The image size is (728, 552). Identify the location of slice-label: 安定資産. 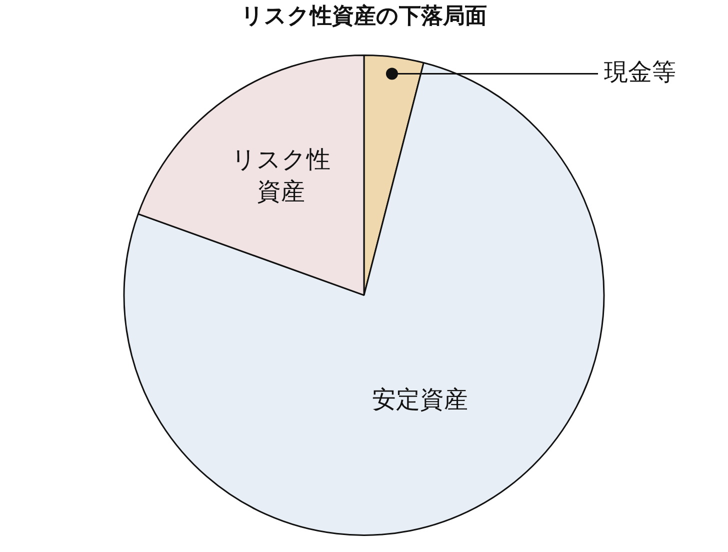
(420, 399).